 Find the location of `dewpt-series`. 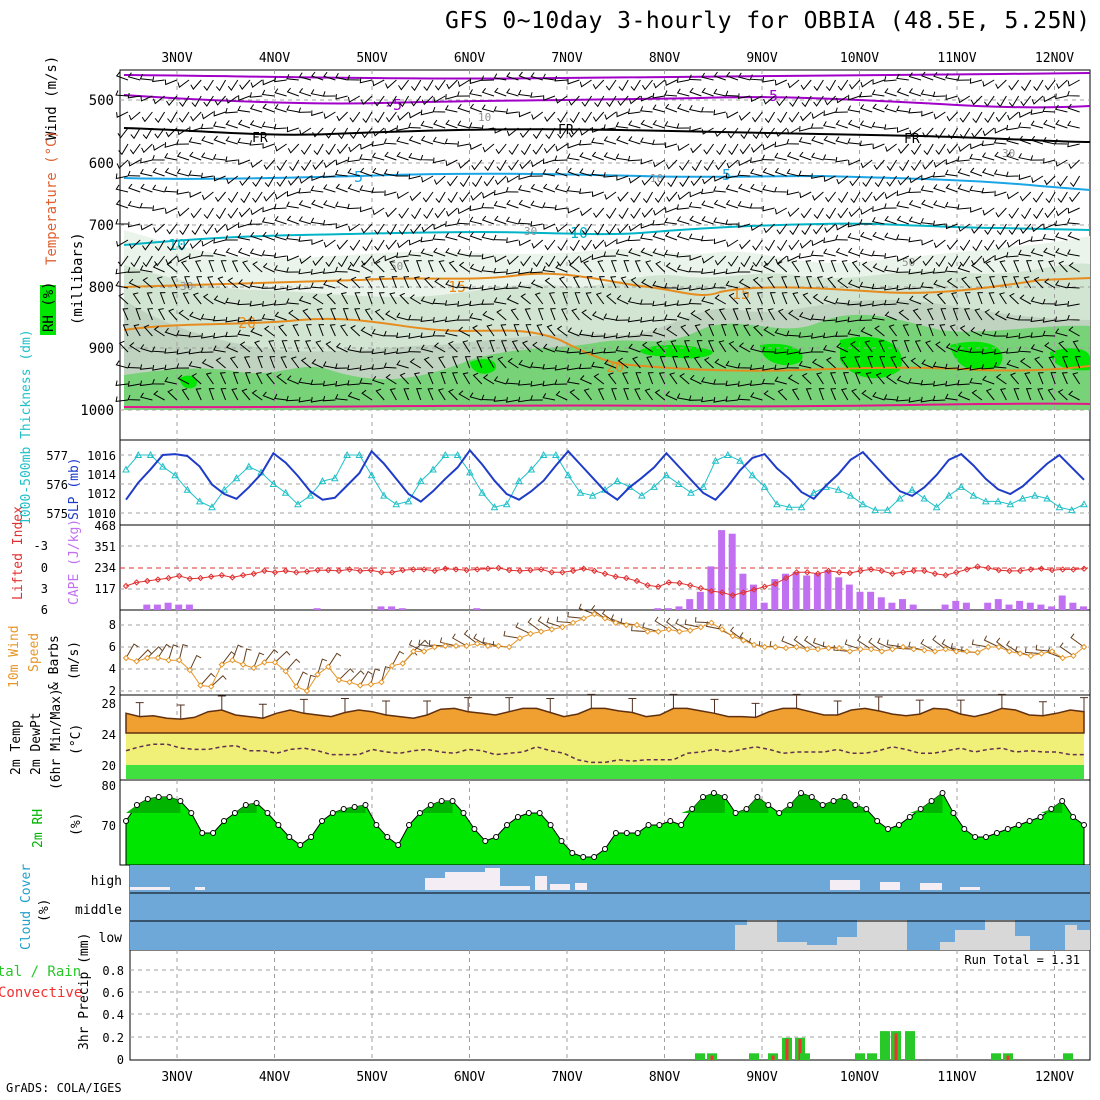

dewpt-series is located at coordinates (604, 753).